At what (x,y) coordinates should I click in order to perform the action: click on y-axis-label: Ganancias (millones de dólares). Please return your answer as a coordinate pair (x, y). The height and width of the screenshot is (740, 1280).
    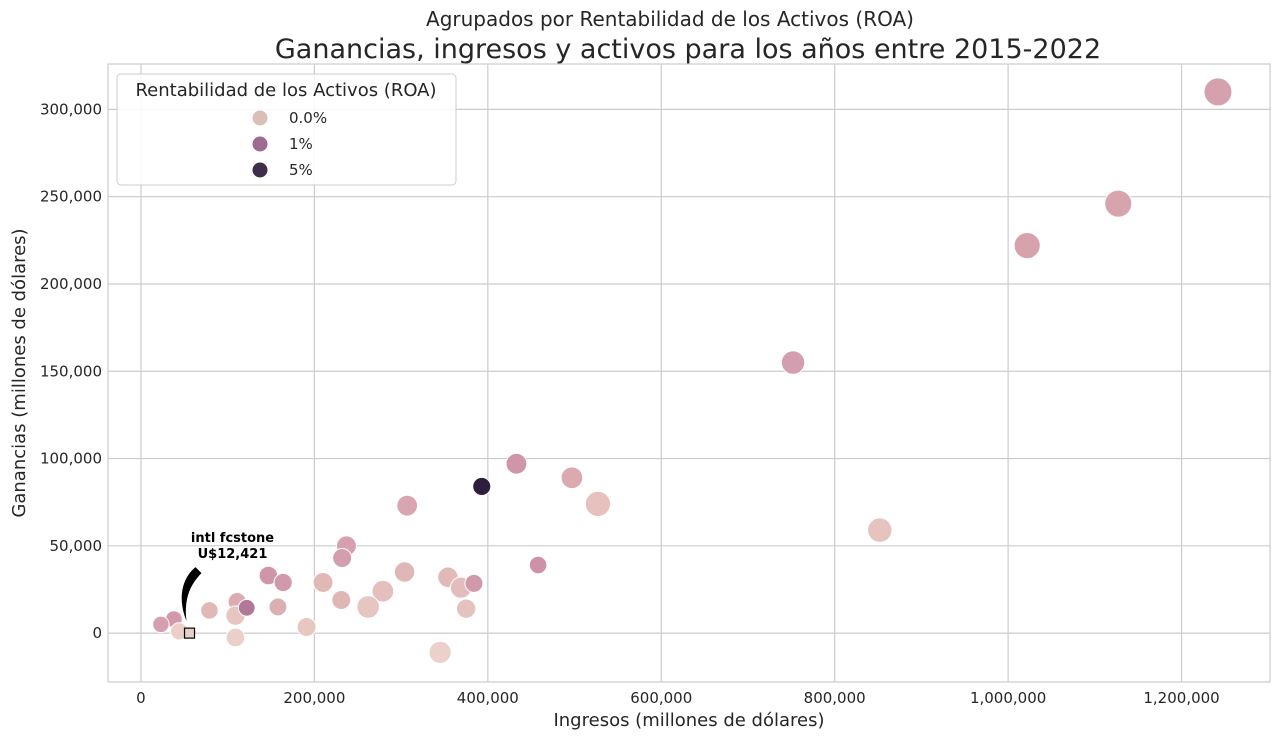
    Looking at the image, I should click on (19, 372).